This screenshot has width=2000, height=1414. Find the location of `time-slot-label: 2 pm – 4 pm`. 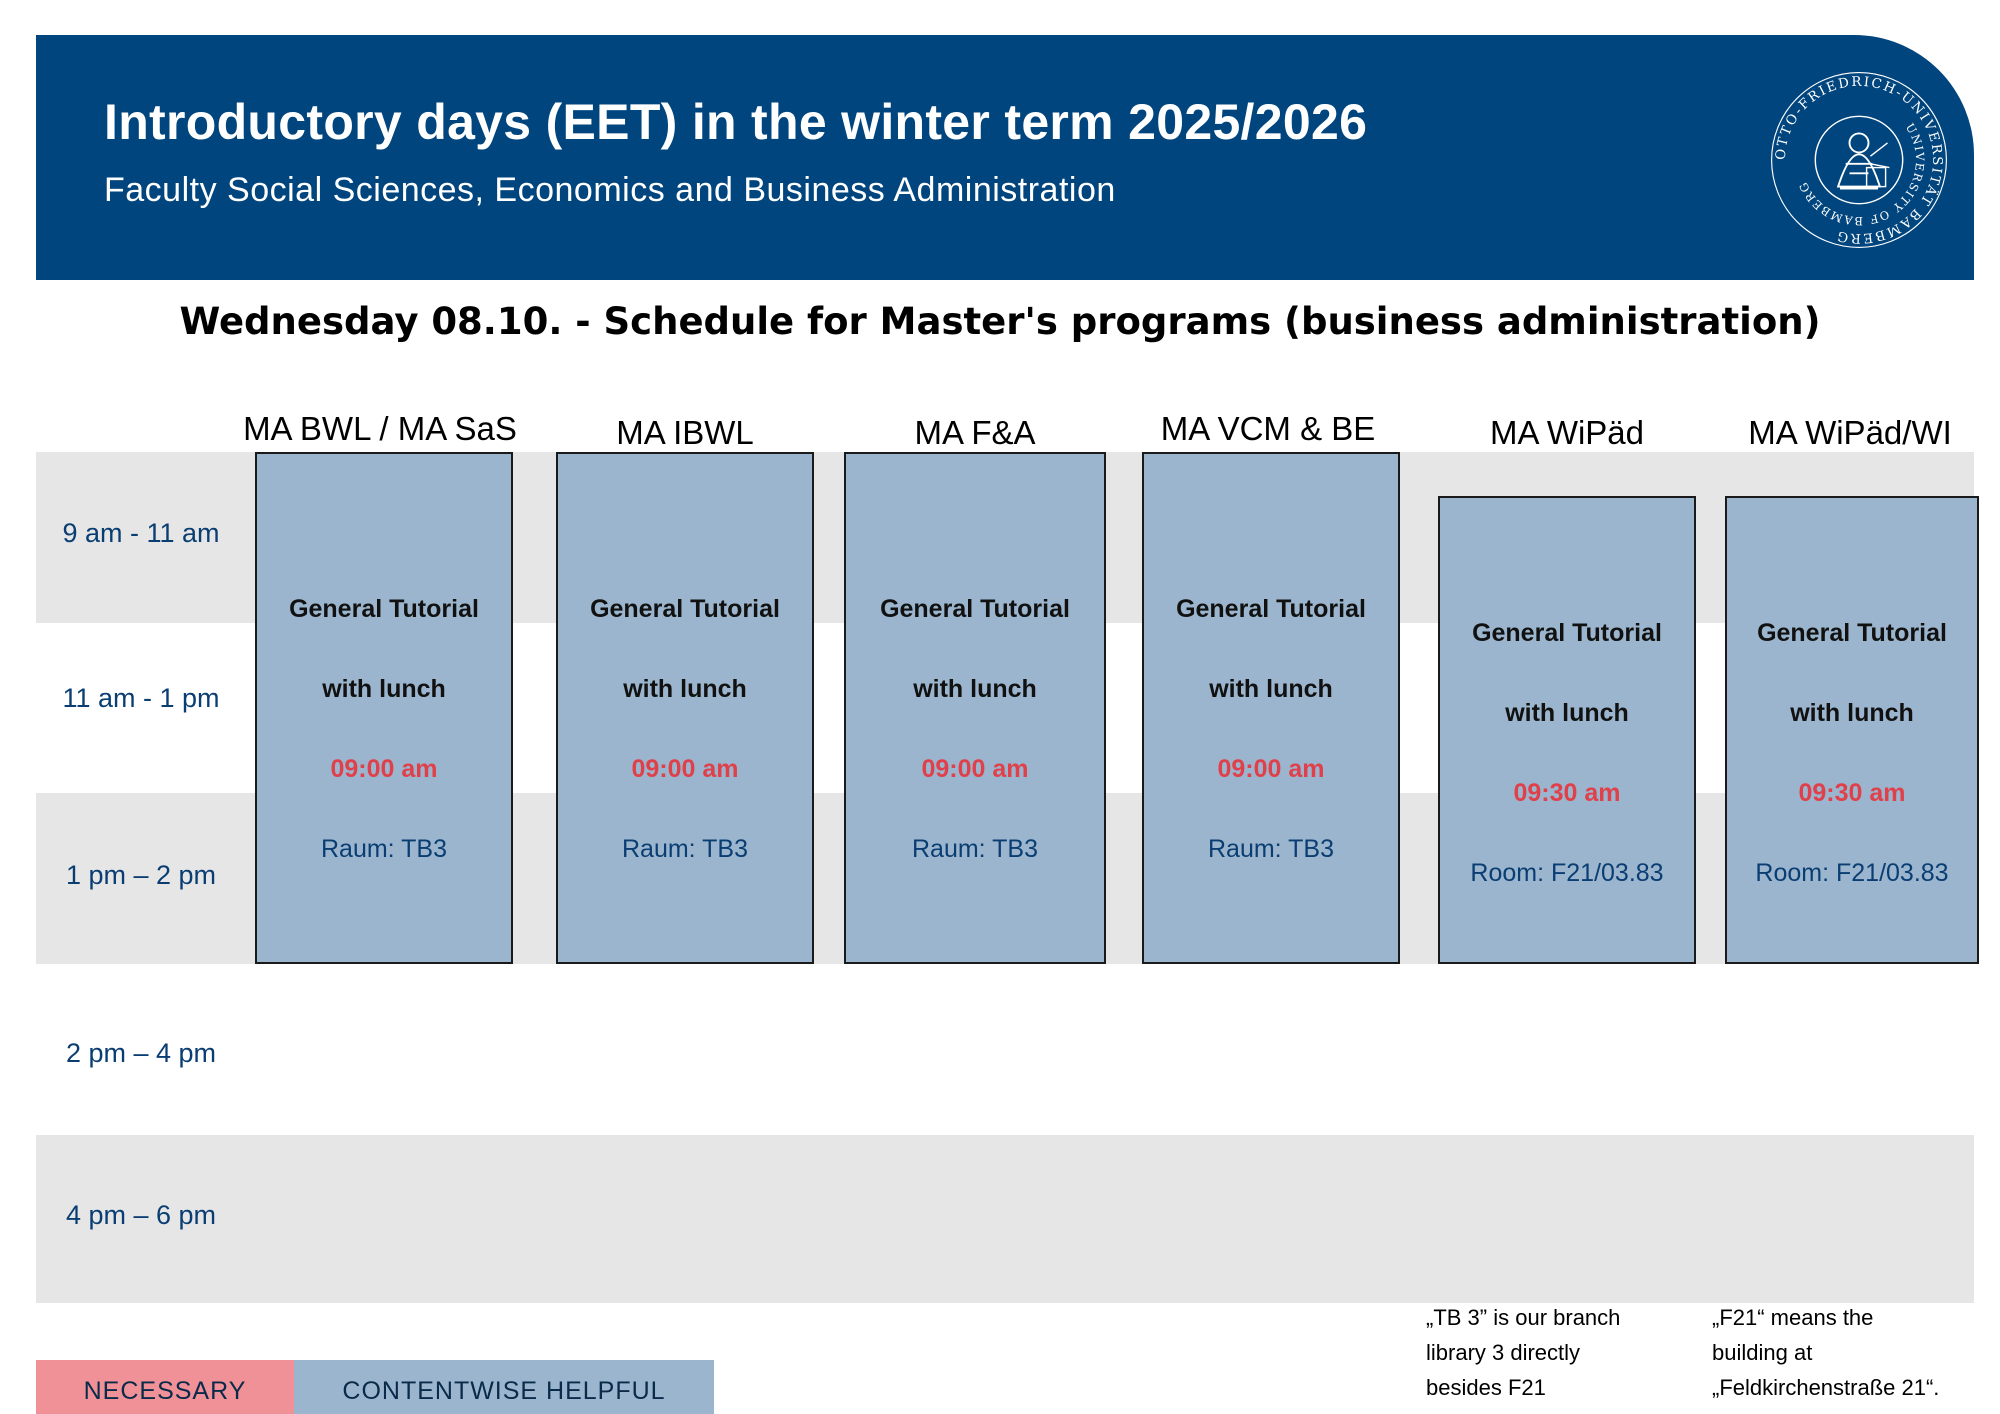

time-slot-label: 2 pm – 4 pm is located at coordinates (141, 1053).